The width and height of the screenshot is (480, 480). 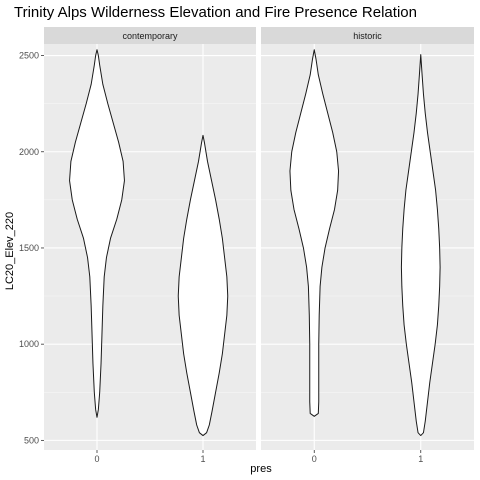 I want to click on y-tick-label: 2000, so click(x=29, y=152).